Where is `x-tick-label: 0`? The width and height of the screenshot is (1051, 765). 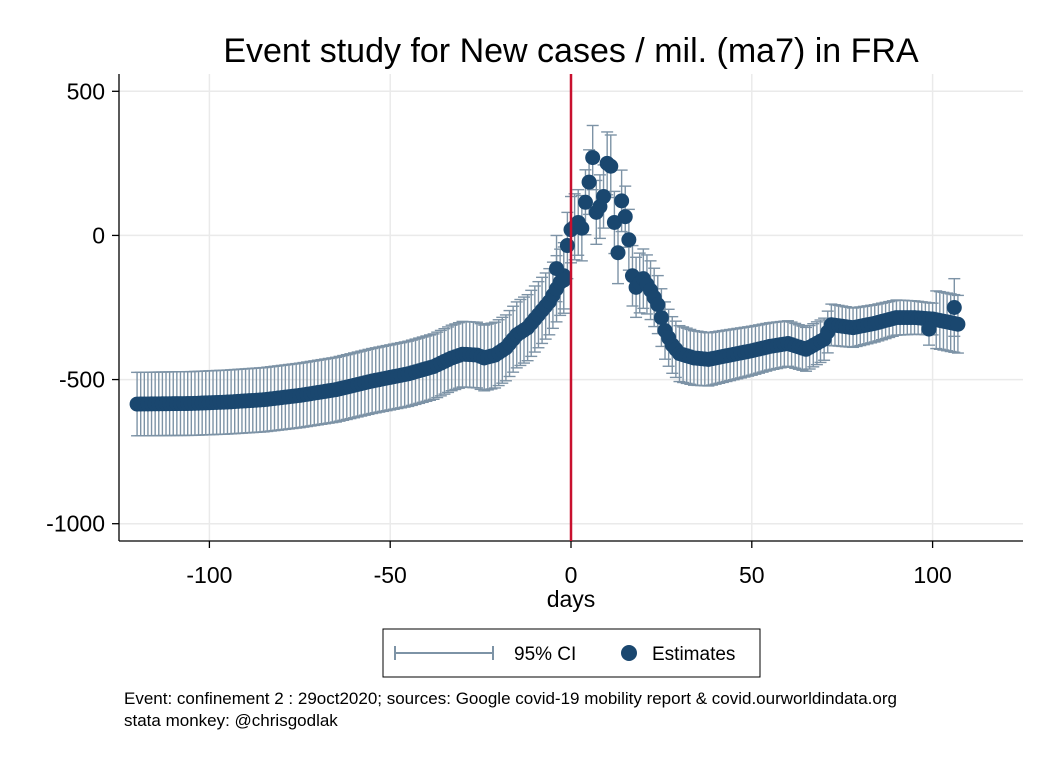
x-tick-label: 0 is located at coordinates (571, 575).